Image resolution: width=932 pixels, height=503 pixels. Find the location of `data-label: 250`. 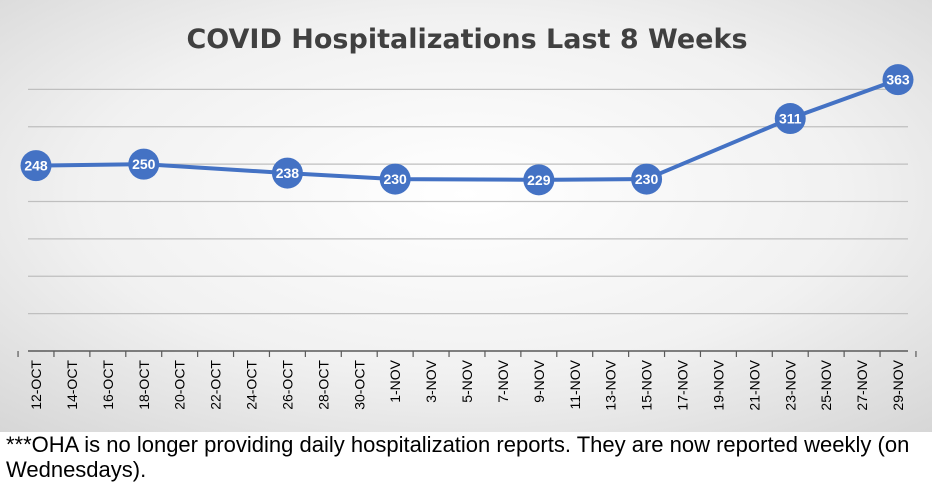

data-label: 250 is located at coordinates (144, 164).